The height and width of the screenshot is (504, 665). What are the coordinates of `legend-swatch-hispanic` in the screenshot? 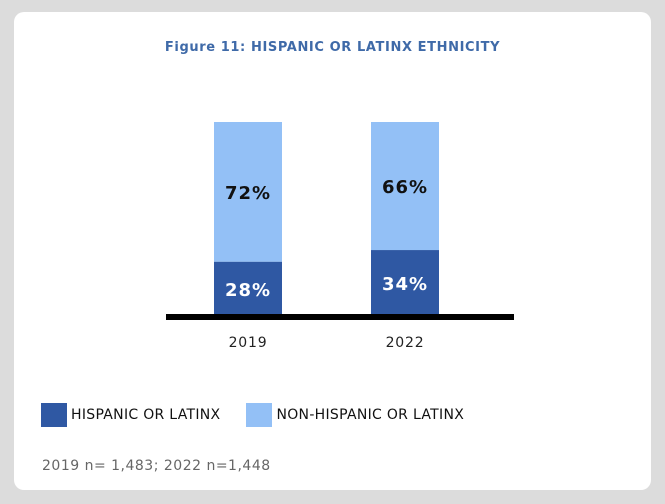 It's located at (54, 415).